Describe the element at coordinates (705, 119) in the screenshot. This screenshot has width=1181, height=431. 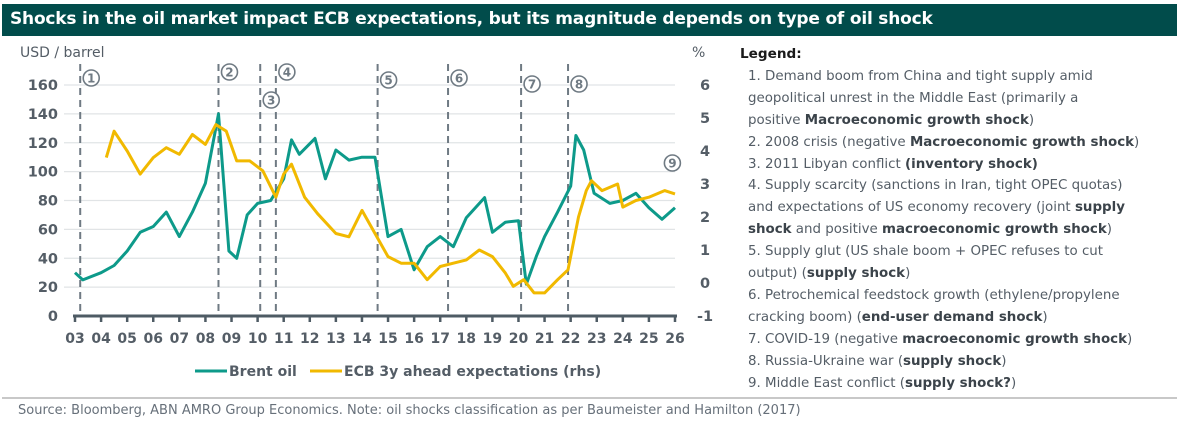
I see `y2-tick-label: 5` at that location.